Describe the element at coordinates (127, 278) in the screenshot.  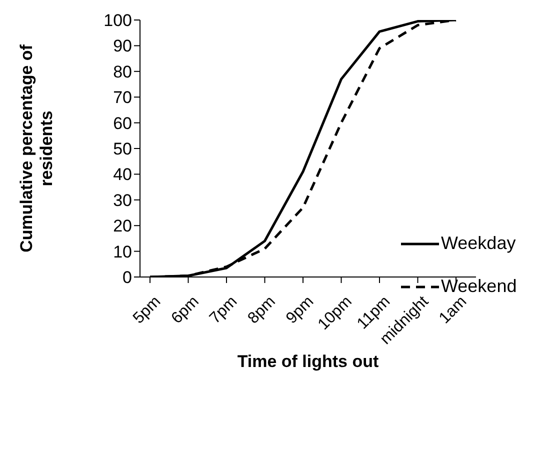
I see `y-tick-label: 0` at that location.